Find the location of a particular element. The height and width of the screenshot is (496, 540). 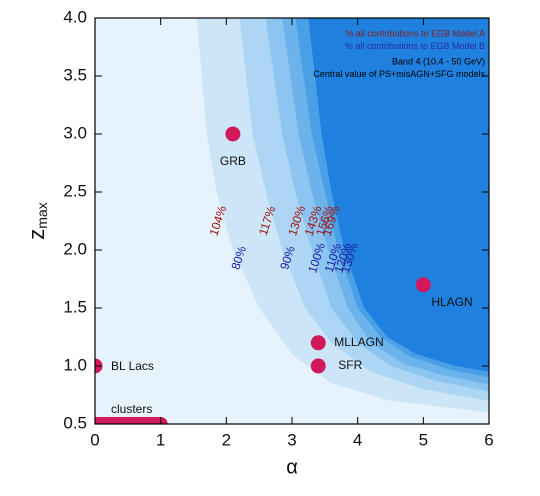

clusters-label: clusters is located at coordinates (131, 409).